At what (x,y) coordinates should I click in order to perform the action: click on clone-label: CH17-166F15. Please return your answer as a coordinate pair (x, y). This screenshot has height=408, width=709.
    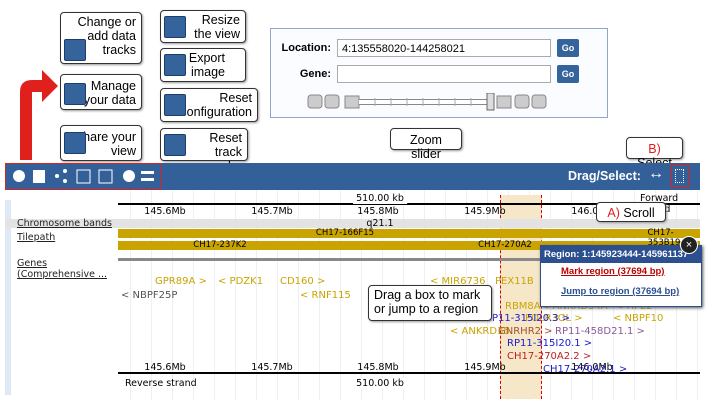
    Looking at the image, I should click on (345, 233).